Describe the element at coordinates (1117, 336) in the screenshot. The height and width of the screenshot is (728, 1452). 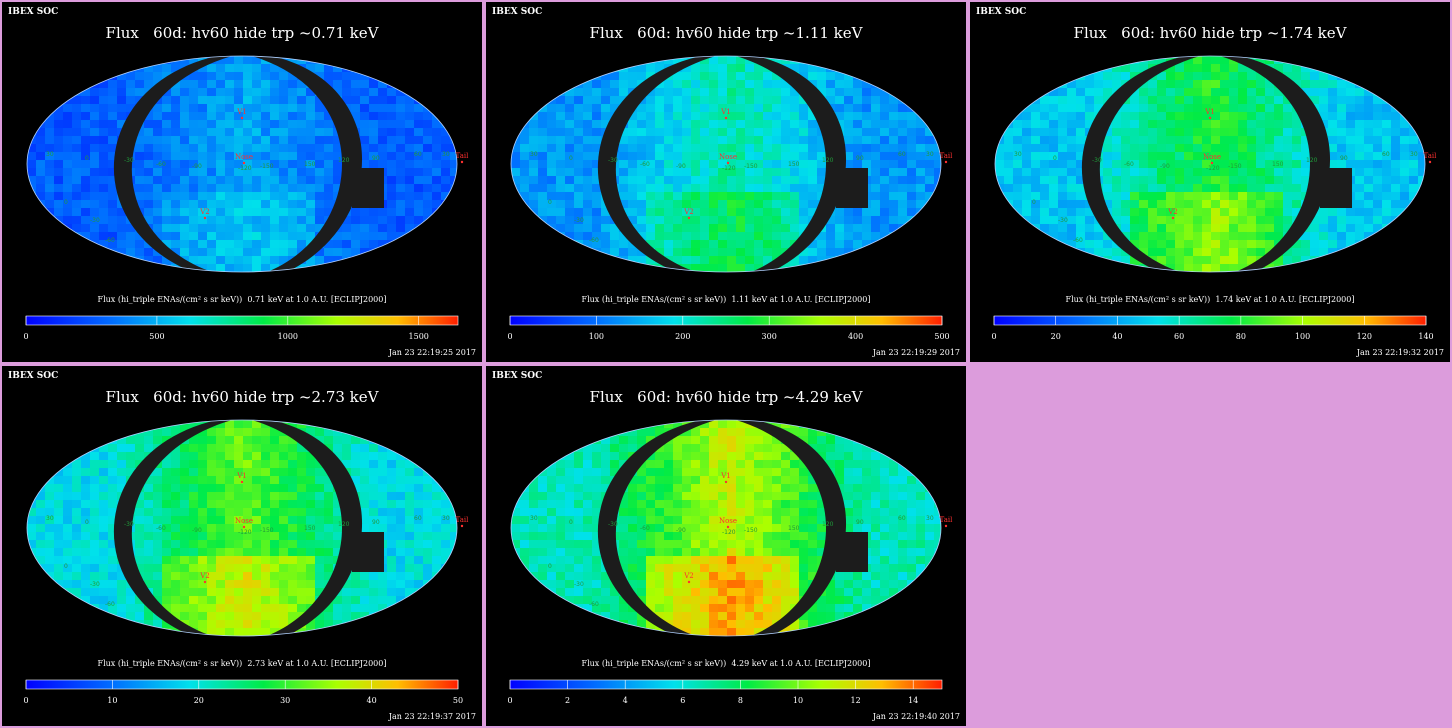
I see `colorbar-tick-label: 40` at that location.